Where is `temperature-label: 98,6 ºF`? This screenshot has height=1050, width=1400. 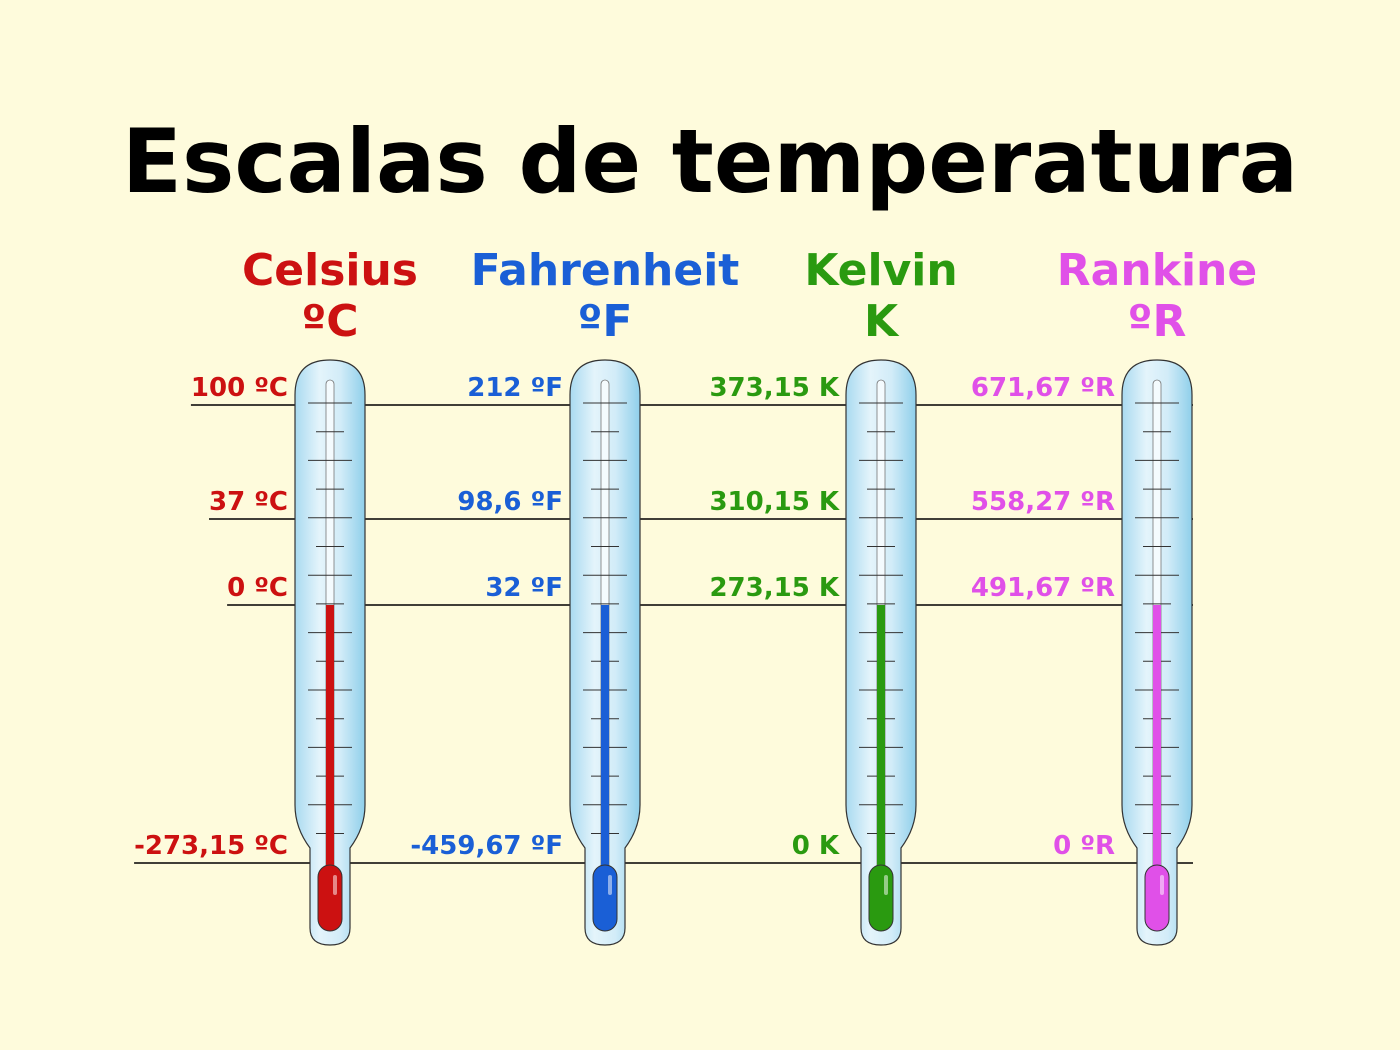
temperature-label: 98,6 ºF is located at coordinates (510, 502).